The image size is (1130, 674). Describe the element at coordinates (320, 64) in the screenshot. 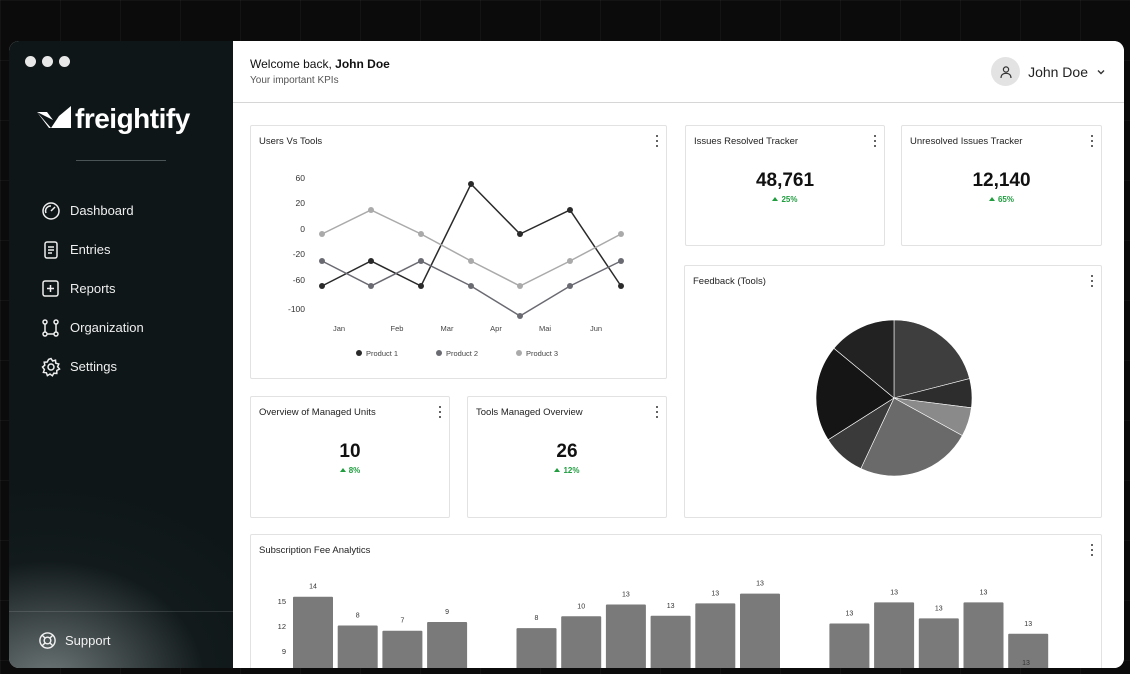

I see `welcome-message: Welcome back, John Doe` at that location.